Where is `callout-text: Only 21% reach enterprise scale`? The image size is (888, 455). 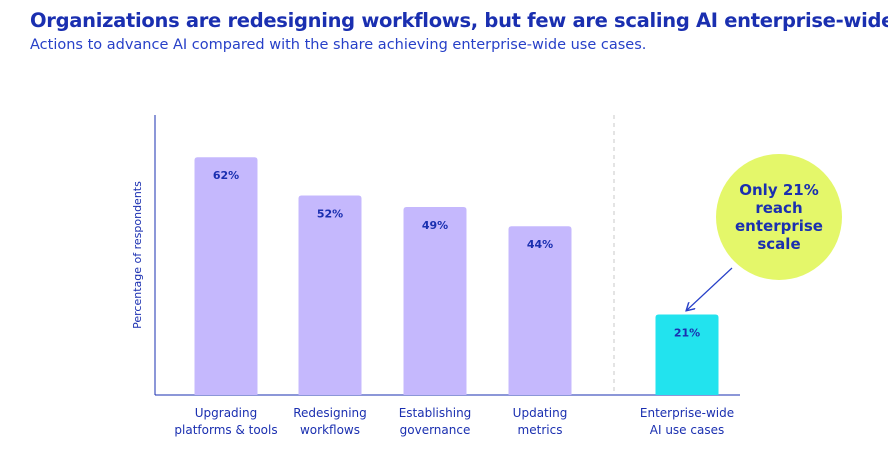
callout-text: Only 21% reach enterprise scale is located at coordinates (779, 217).